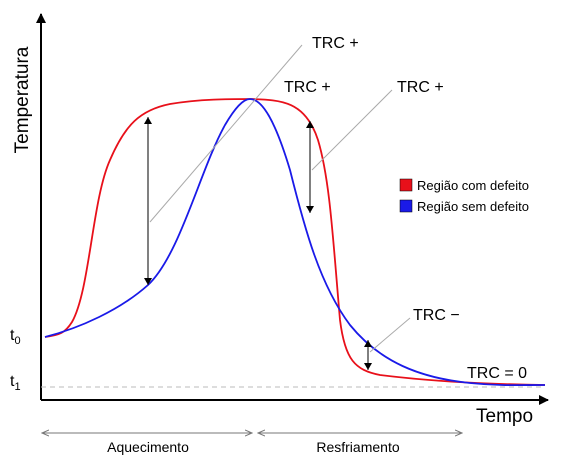 This screenshot has width=569, height=456. What do you see at coordinates (464, 196) in the screenshot?
I see `legend: Região com defeito Região sem defeito` at bounding box center [464, 196].